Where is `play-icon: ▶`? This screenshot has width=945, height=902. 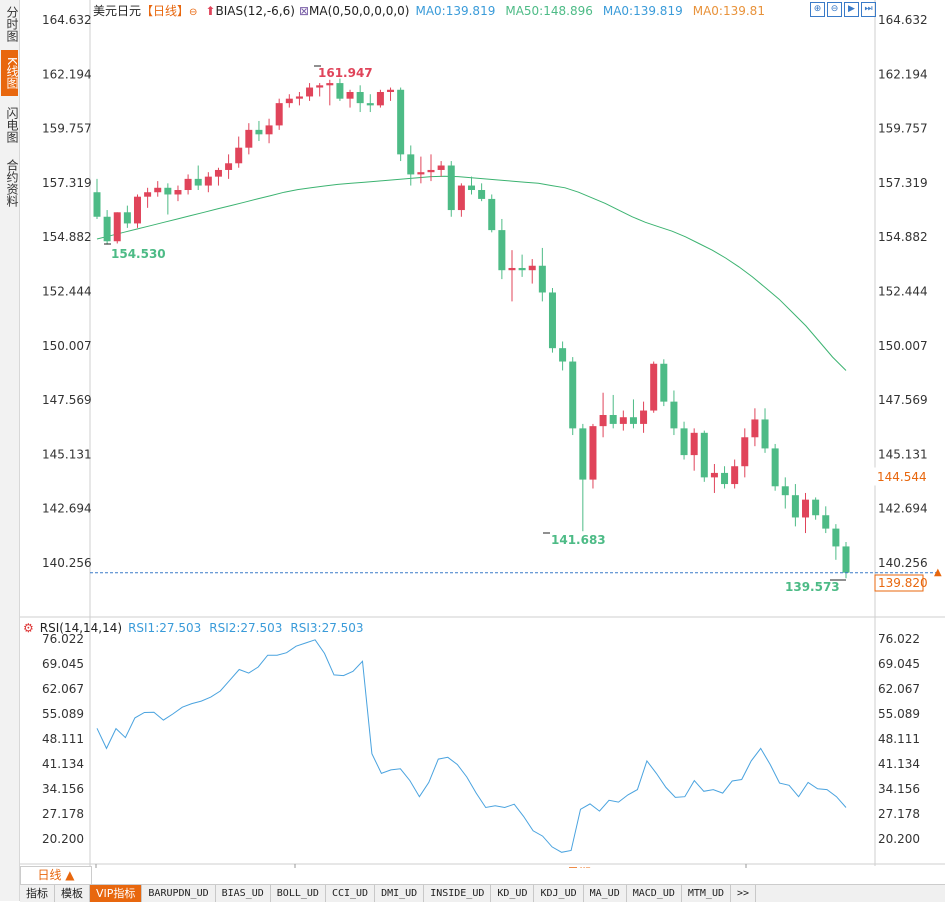 play-icon: ▶ is located at coordinates (851, 9).